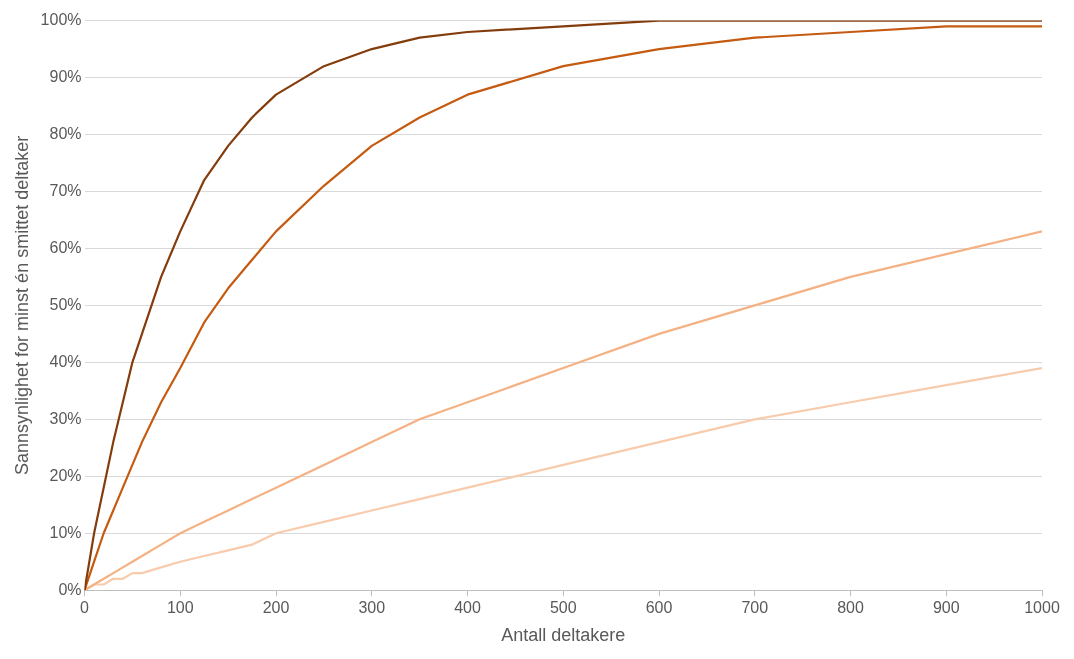 The image size is (1074, 659). What do you see at coordinates (65, 418) in the screenshot?
I see `y-tick-label: 30%` at bounding box center [65, 418].